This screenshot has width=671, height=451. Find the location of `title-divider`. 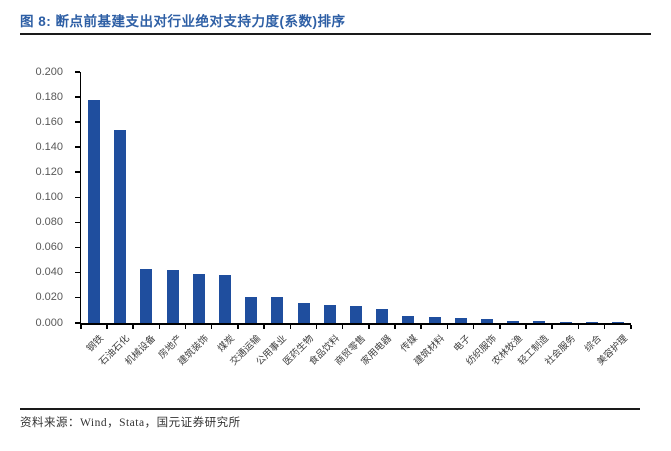

title-divider is located at coordinates (335, 34).